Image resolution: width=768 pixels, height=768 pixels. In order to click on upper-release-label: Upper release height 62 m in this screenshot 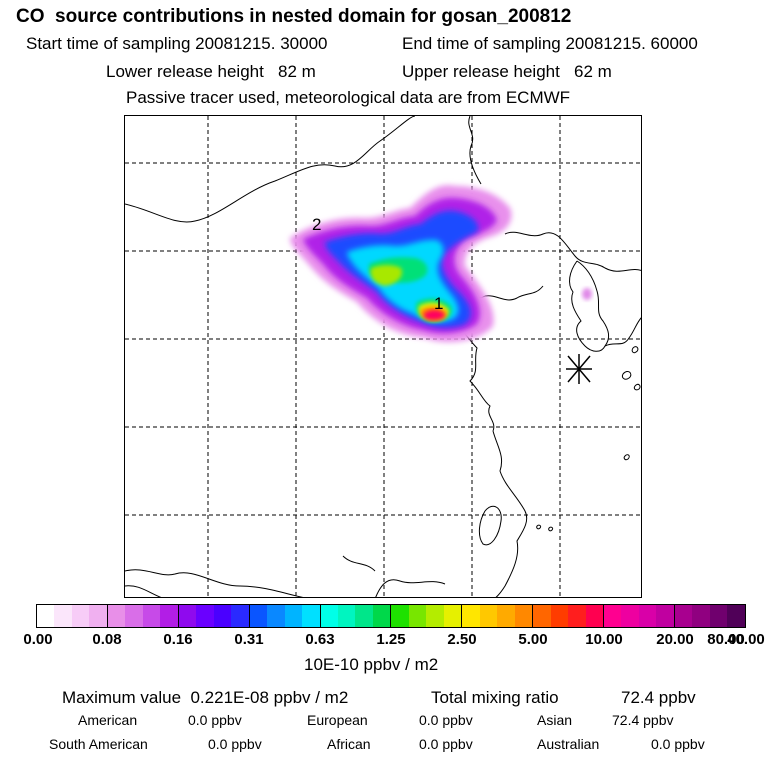, I will do `click(507, 71)`.